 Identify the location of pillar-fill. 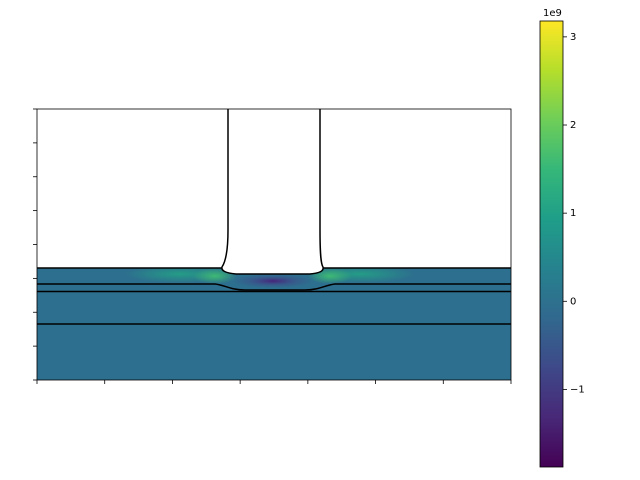
(272, 191).